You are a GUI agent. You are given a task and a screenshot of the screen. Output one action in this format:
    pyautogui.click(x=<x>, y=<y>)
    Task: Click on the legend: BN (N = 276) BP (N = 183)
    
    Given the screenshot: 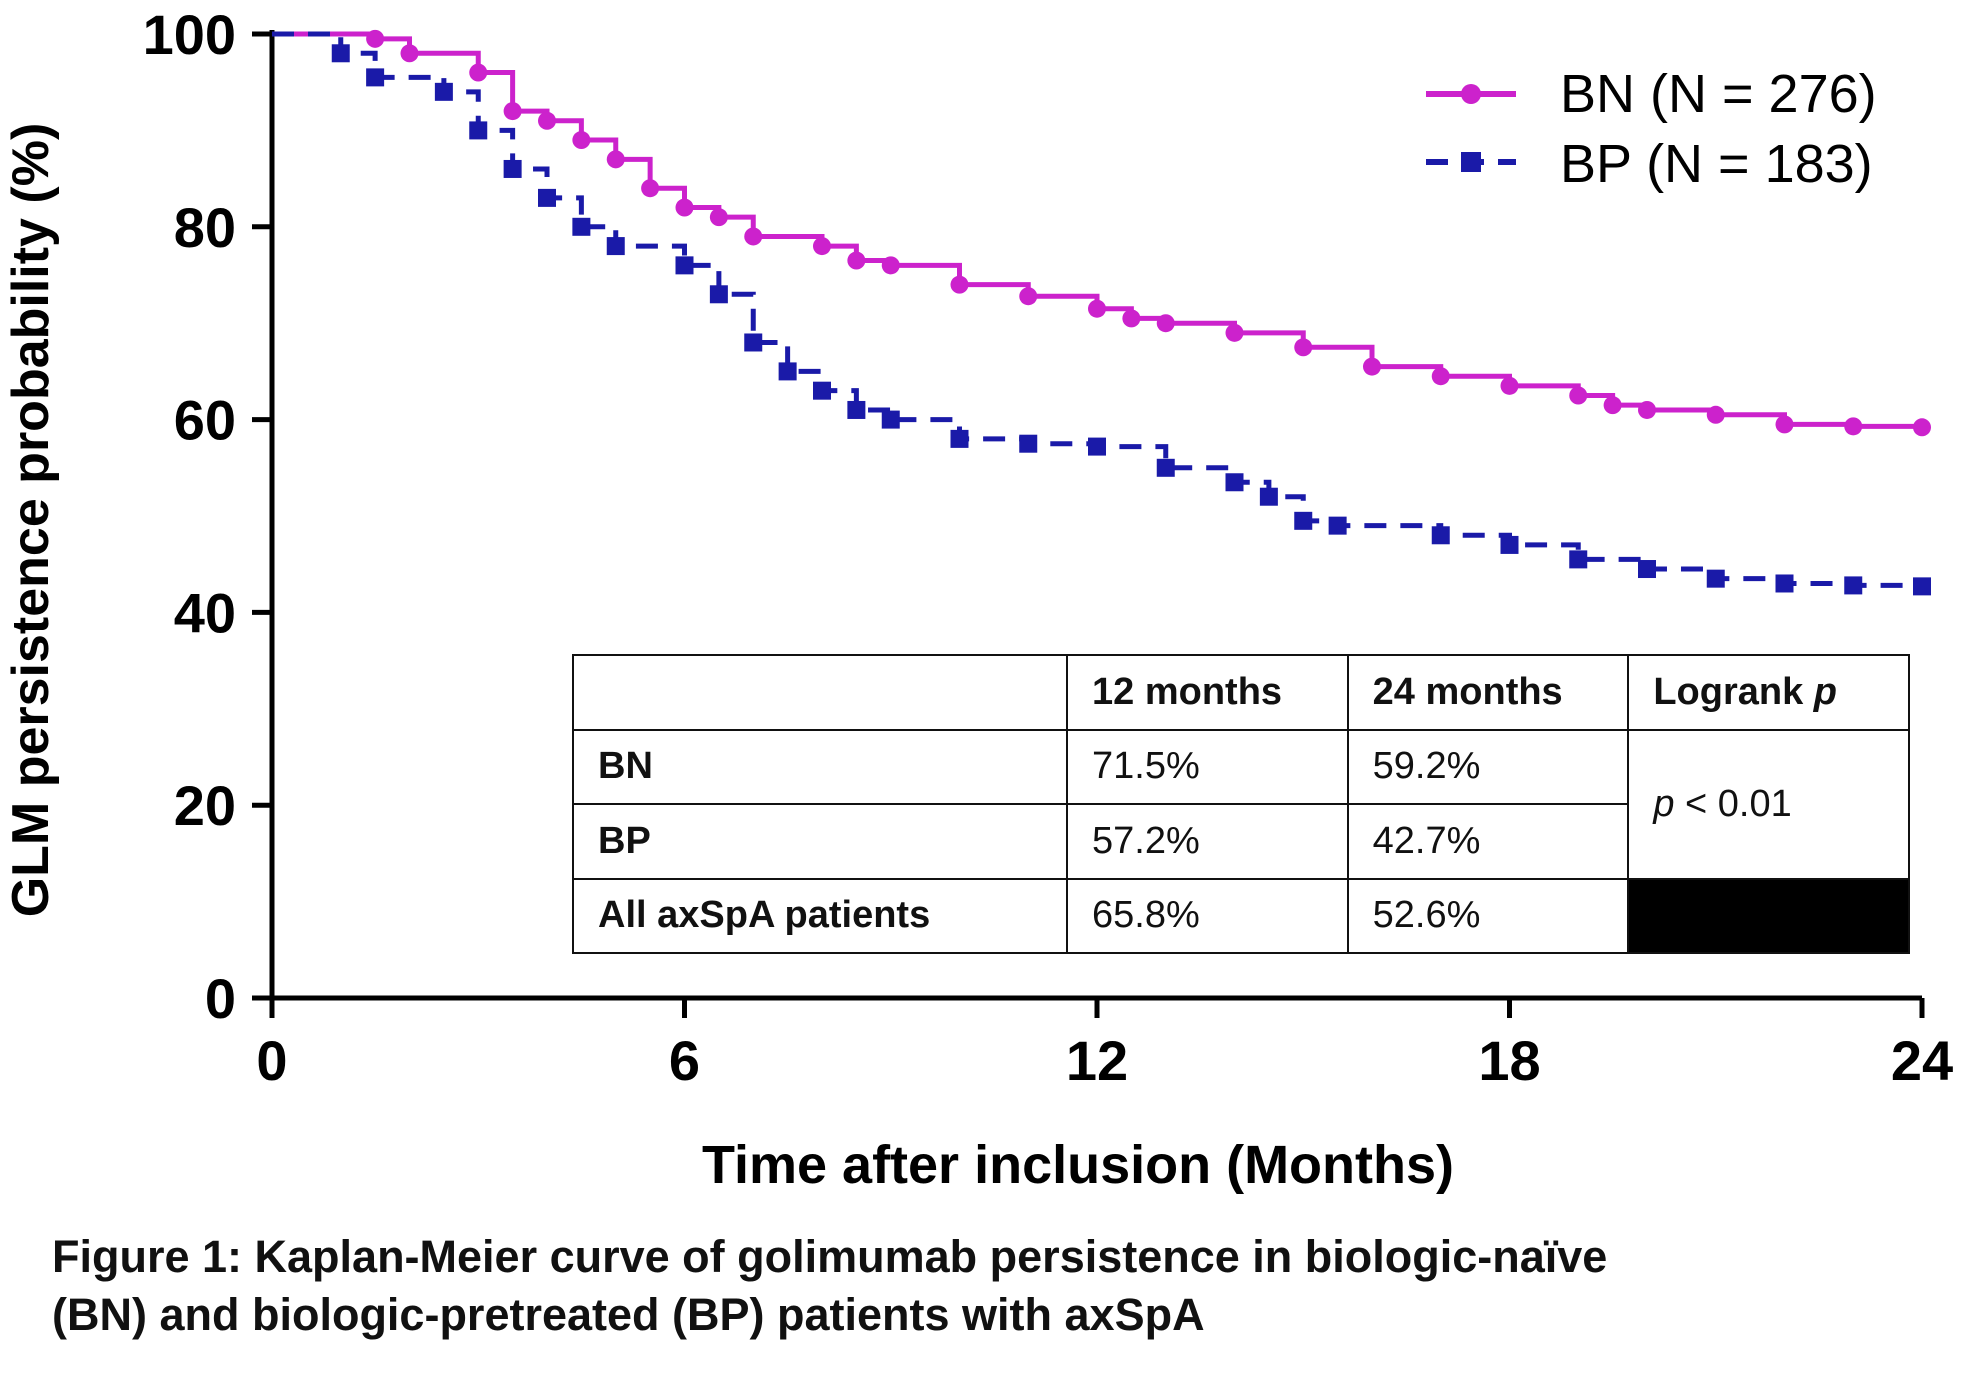 What is the action you would take?
    pyautogui.click(x=1651, y=129)
    